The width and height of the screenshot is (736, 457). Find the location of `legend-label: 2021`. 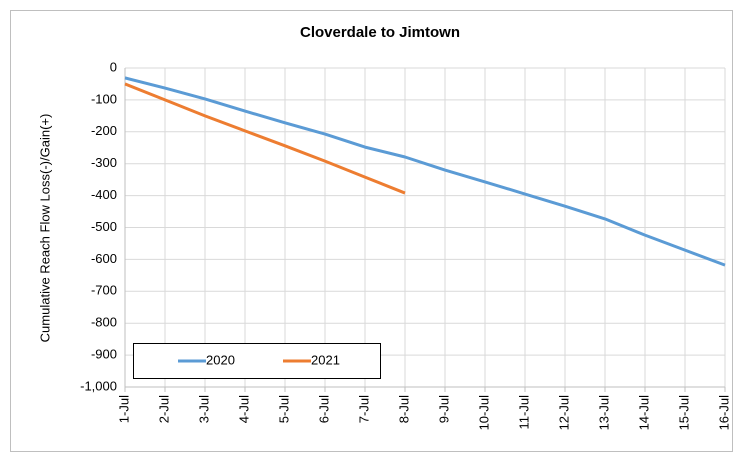

legend-label: 2021 is located at coordinates (325, 359).